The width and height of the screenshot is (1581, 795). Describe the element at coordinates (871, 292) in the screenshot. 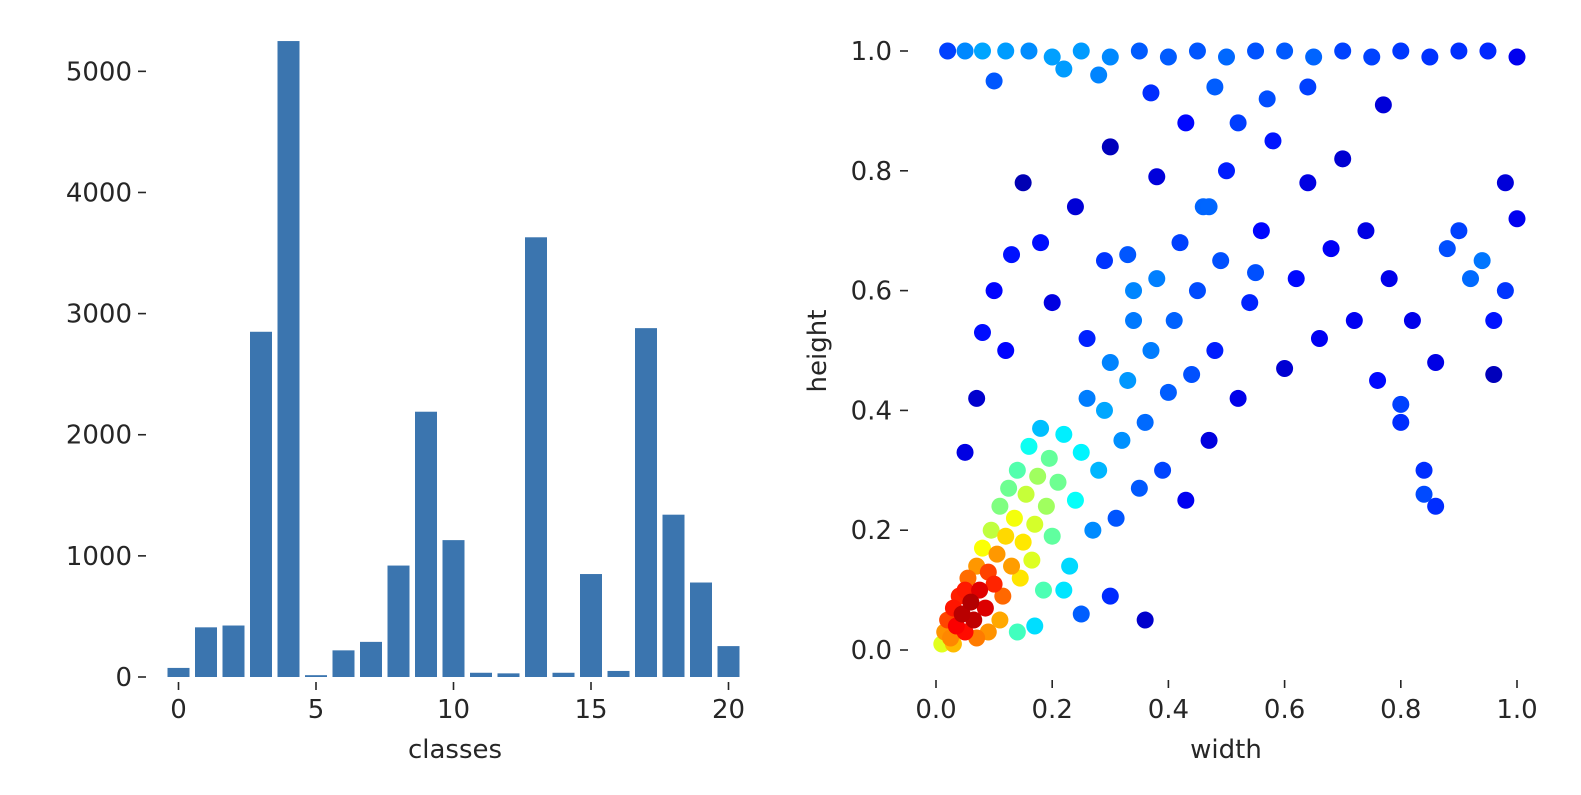

I see `scatter-y-tick-label: 0.6` at that location.